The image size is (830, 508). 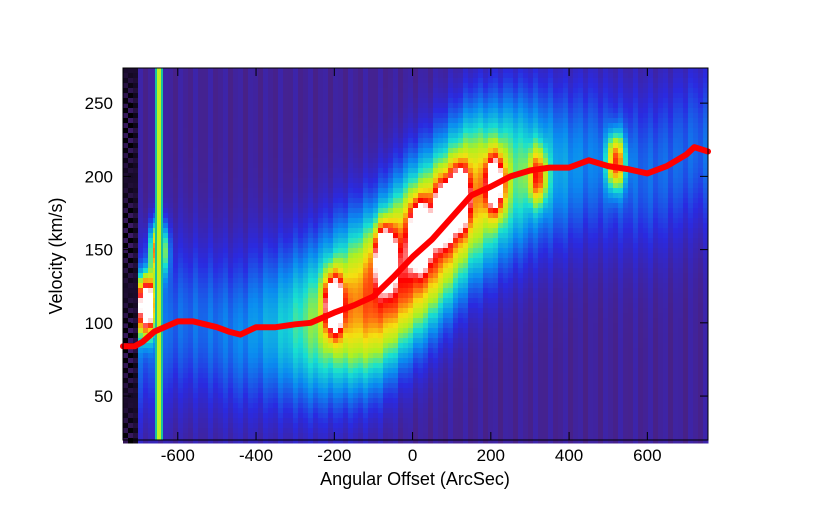 I want to click on y-tick-label: 100, so click(x=99, y=323).